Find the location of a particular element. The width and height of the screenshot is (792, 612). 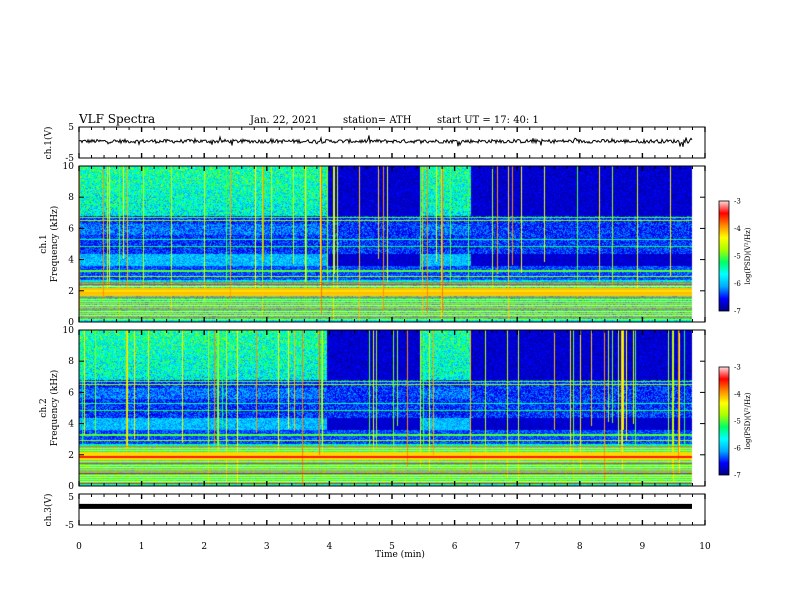

ch1-colorbar-ticks: -3 -4 -5 -6 -7 is located at coordinates (737, 257).